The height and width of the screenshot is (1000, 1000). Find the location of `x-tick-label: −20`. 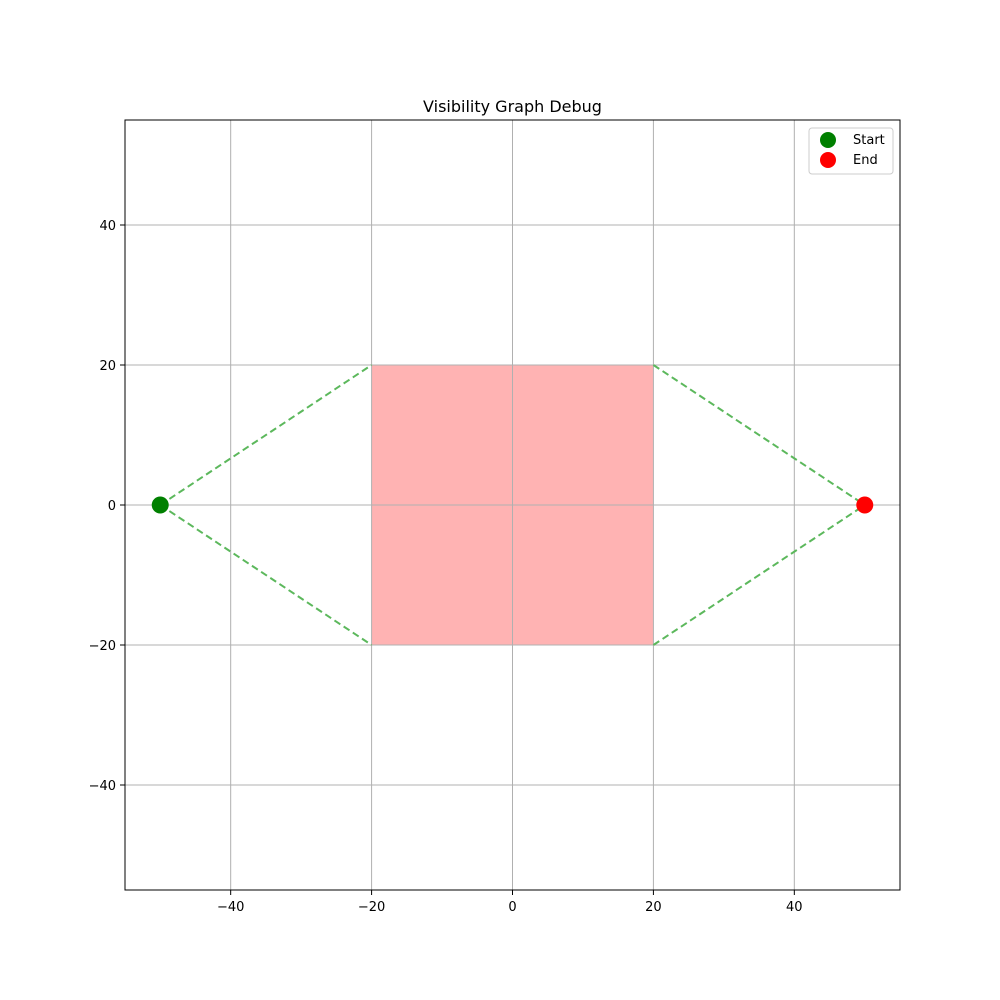

x-tick-label: −20 is located at coordinates (371, 907).